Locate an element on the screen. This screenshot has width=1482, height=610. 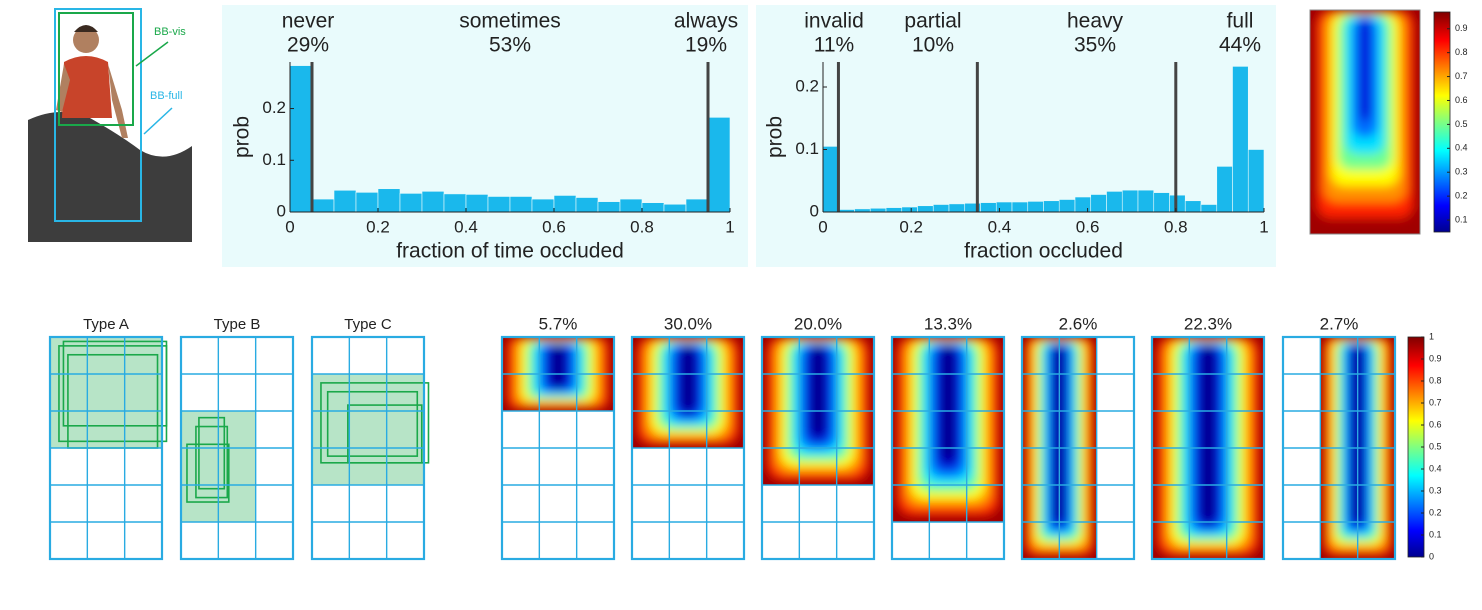
pattern-share: 2.6% is located at coordinates (1078, 323).